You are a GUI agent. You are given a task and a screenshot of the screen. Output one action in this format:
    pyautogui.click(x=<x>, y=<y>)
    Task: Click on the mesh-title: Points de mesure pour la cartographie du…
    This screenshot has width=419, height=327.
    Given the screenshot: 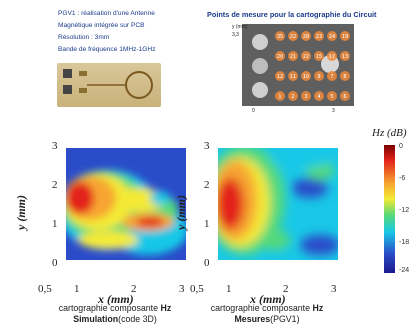 What is the action you would take?
    pyautogui.click(x=292, y=14)
    